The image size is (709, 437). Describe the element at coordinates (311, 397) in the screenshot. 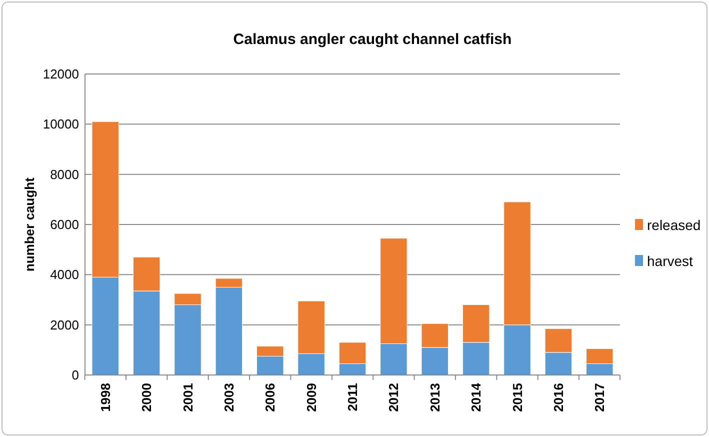

I see `x-tick-label: 2009` at that location.